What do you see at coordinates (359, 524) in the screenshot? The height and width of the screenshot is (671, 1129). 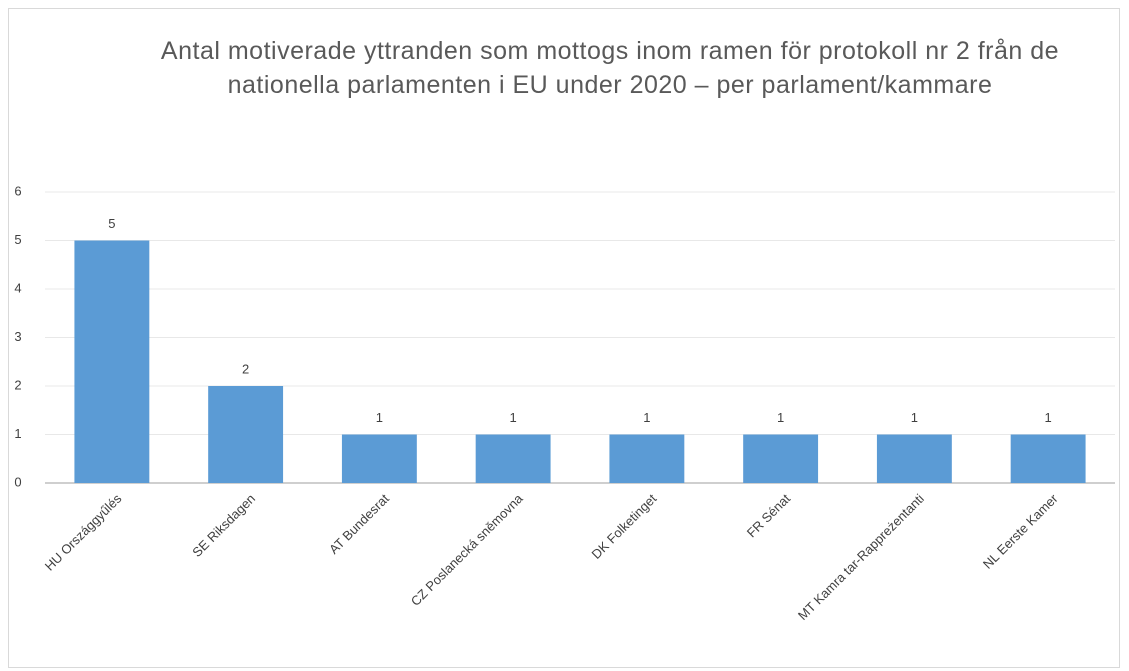 I see `x-tick-label: AT Bundesrat` at bounding box center [359, 524].